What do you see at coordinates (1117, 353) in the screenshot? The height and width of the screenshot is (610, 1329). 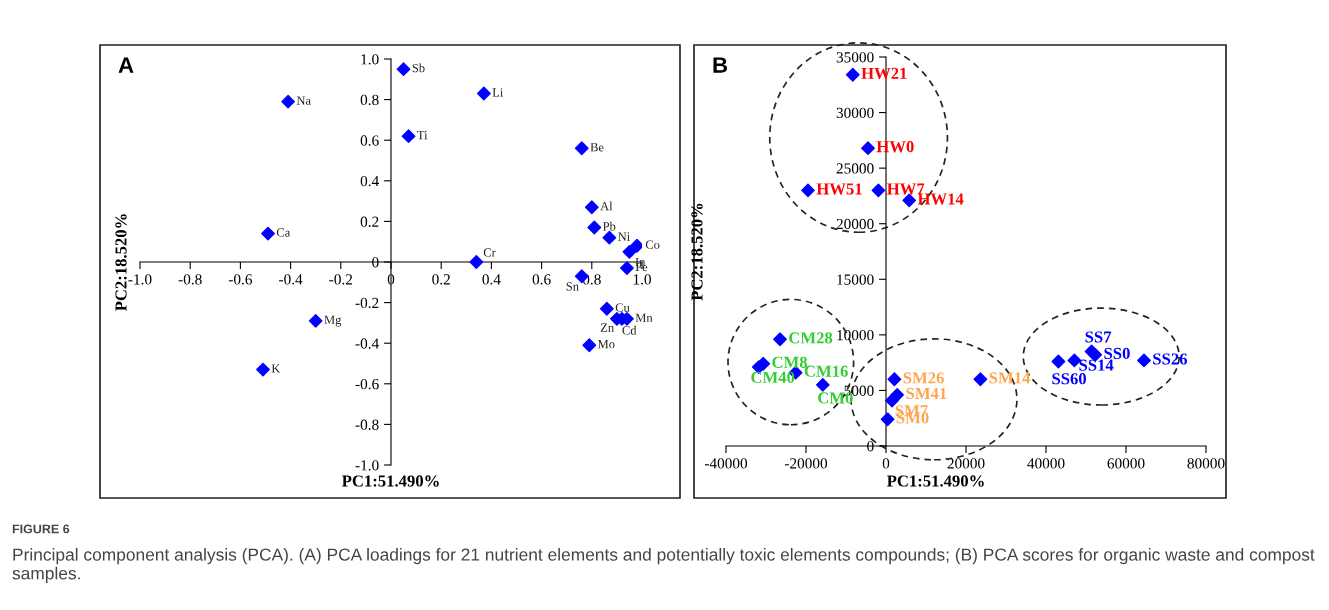 I see `data-label: SS0` at bounding box center [1117, 353].